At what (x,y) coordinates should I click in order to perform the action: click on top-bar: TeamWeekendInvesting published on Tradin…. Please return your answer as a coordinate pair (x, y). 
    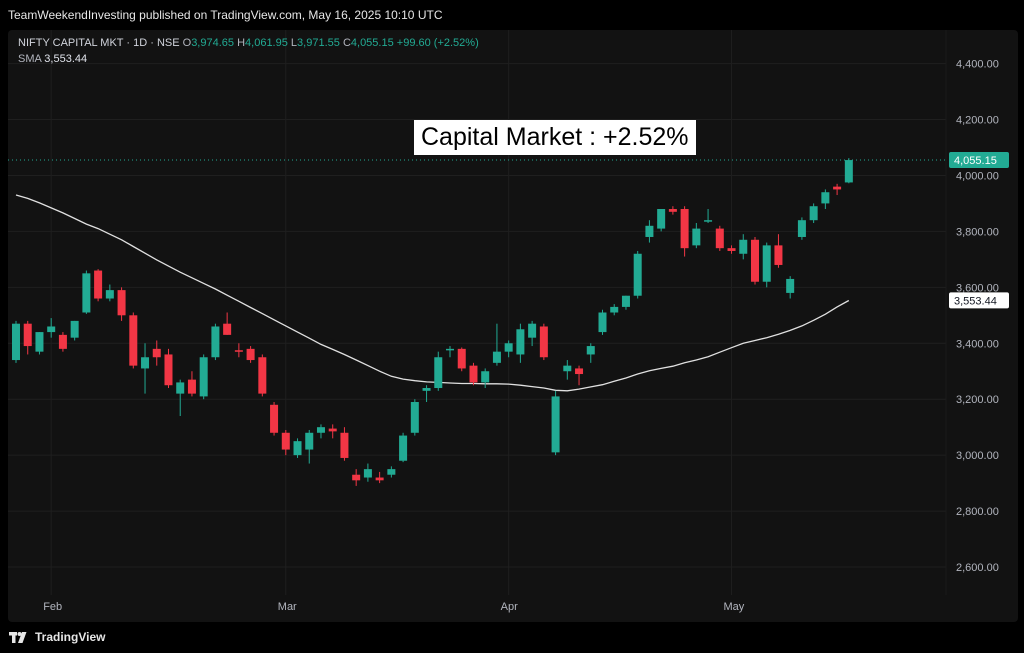
    Looking at the image, I should click on (512, 15).